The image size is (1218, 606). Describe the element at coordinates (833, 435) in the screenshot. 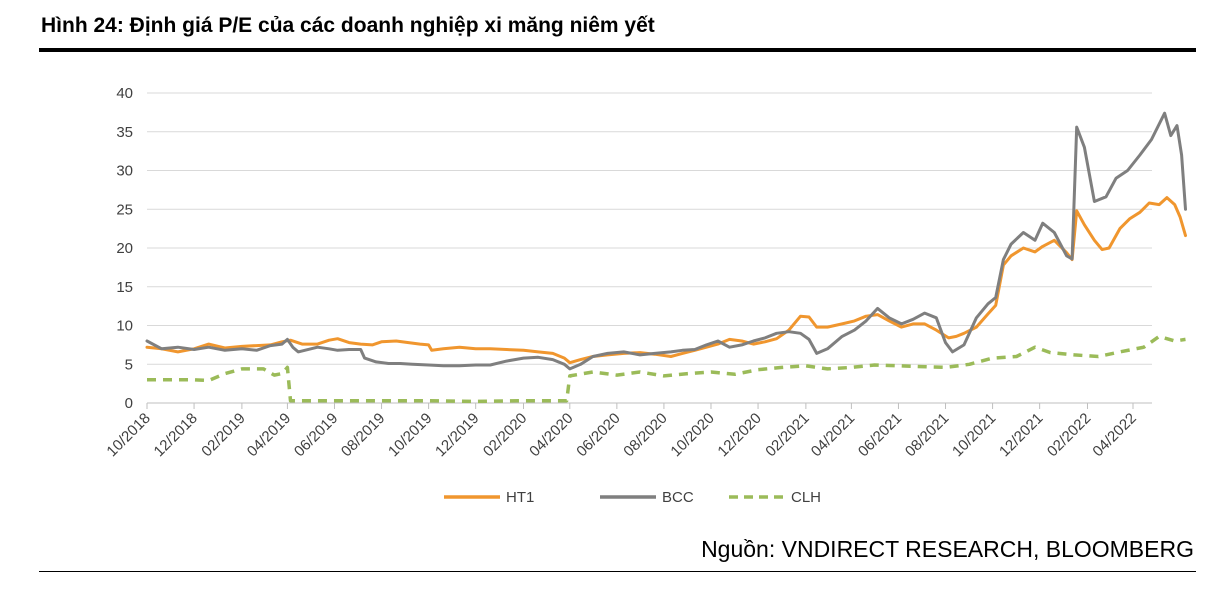

I see `x-tick-label: 04/2021` at that location.